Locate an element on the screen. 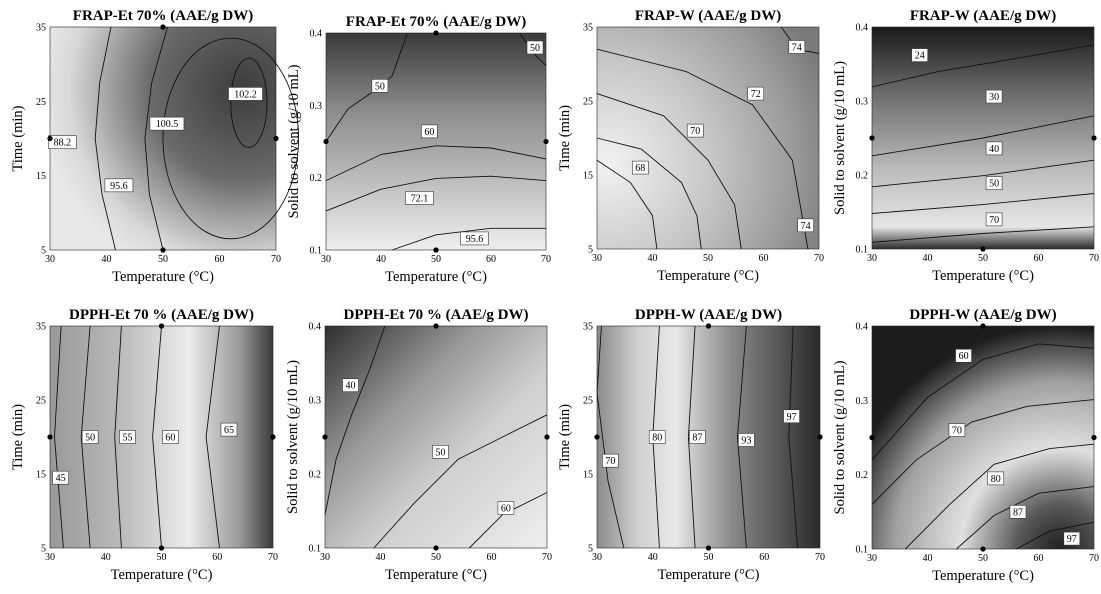 The width and height of the screenshot is (1101, 594). contour-label: 72 is located at coordinates (756, 94).